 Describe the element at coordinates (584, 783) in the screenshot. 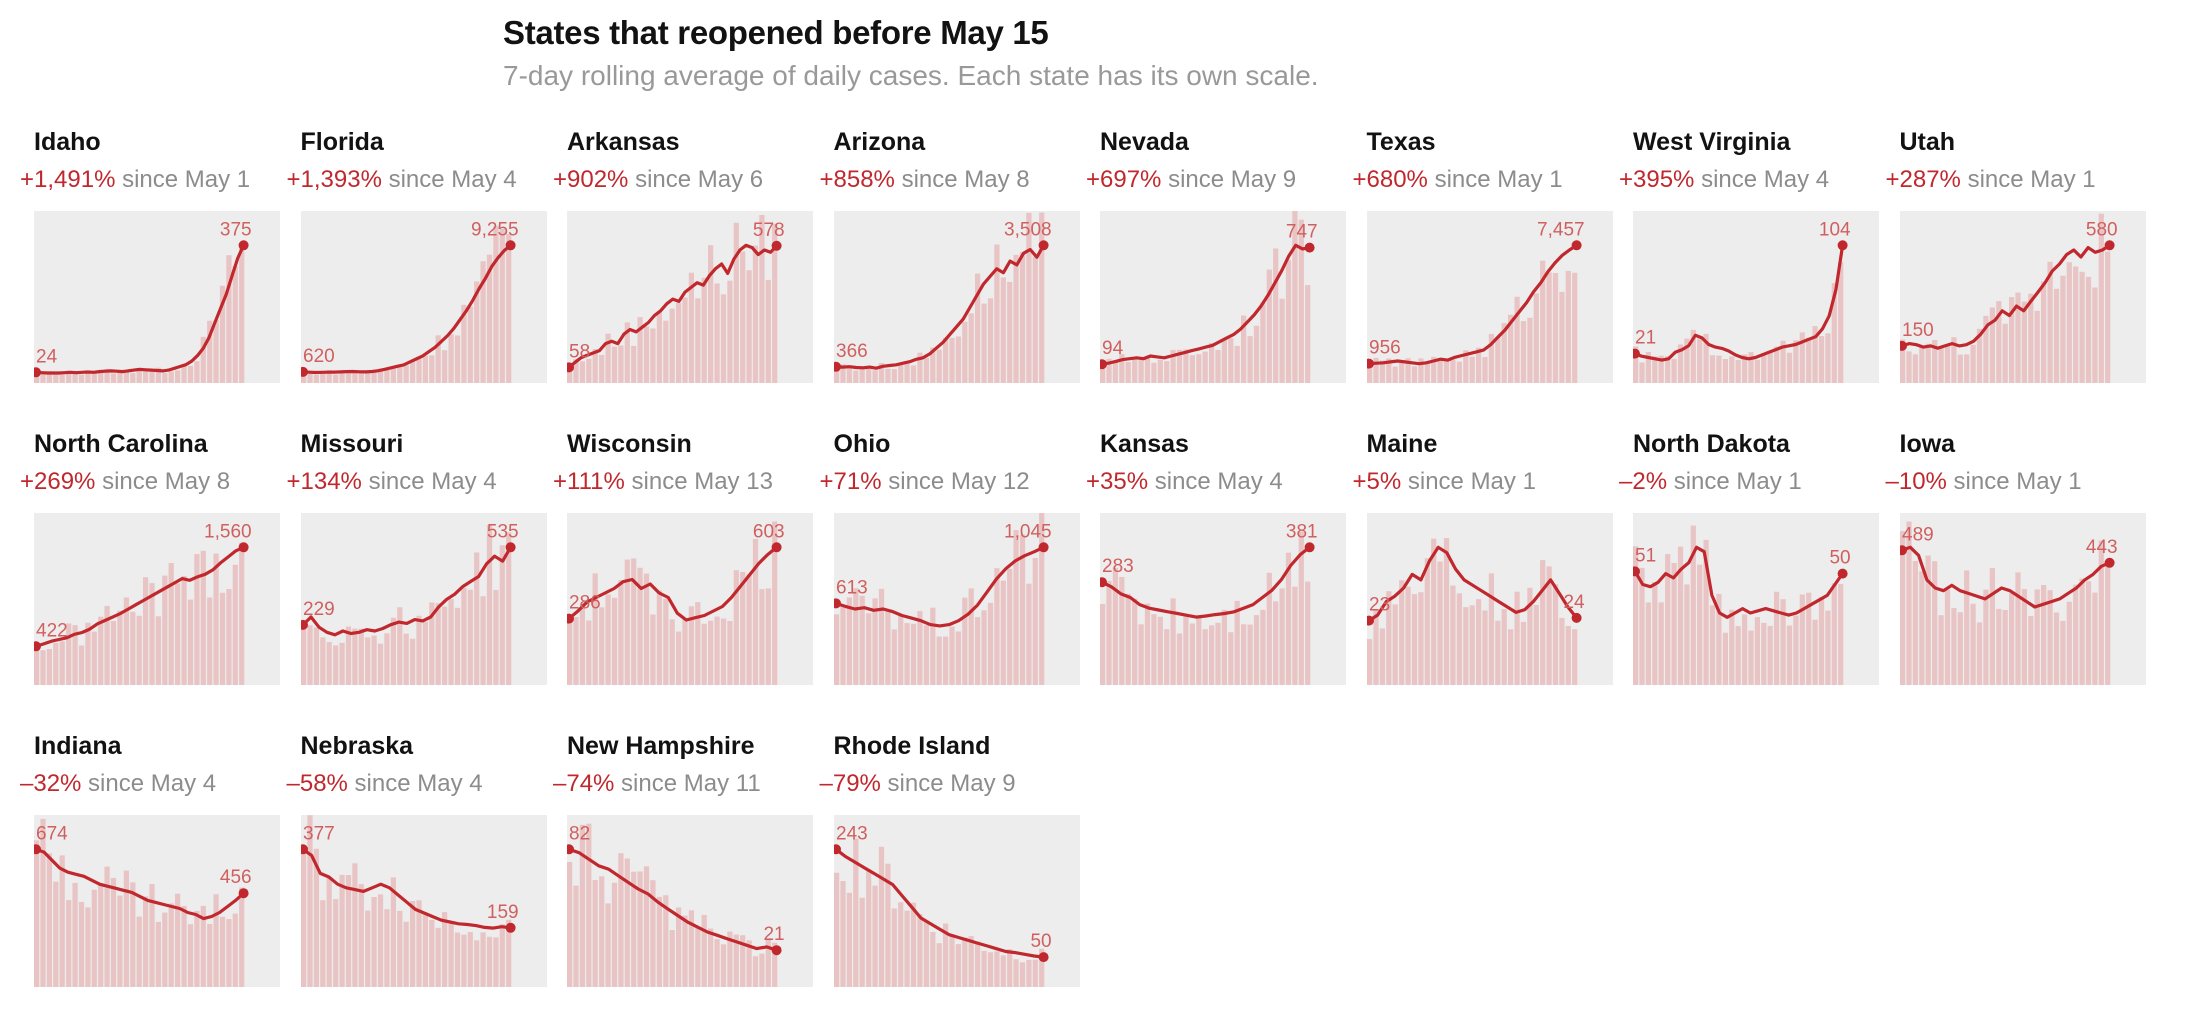

I see `percent-change: –74%` at that location.